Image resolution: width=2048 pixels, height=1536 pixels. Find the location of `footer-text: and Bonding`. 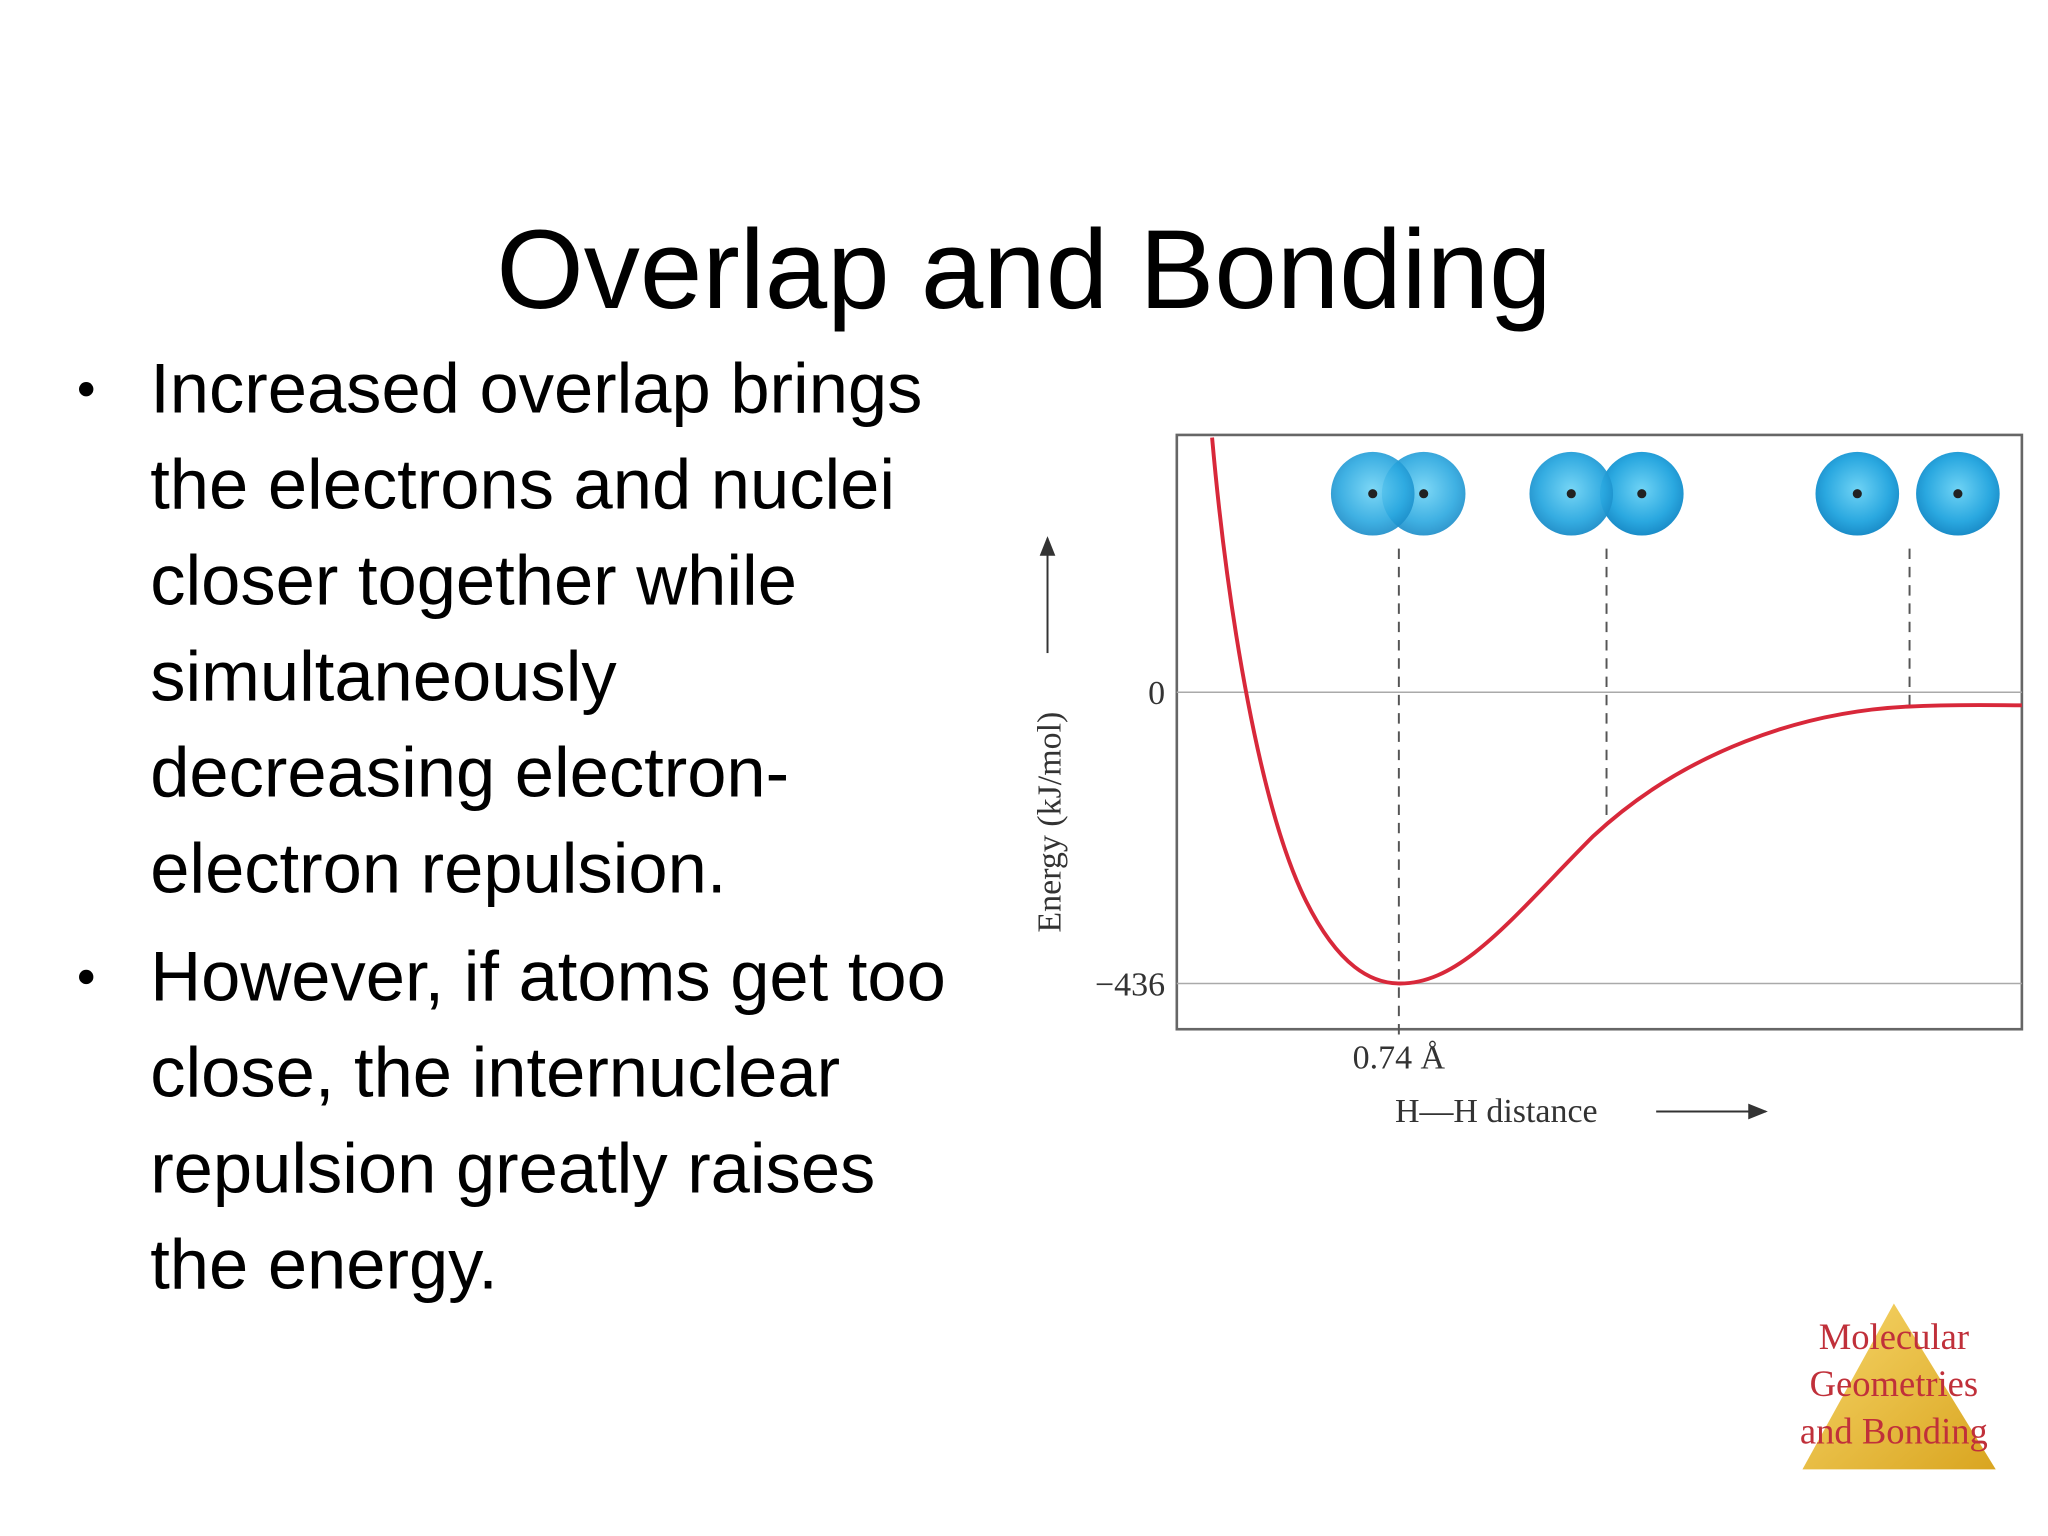

footer-text: and Bonding is located at coordinates (1894, 1430).